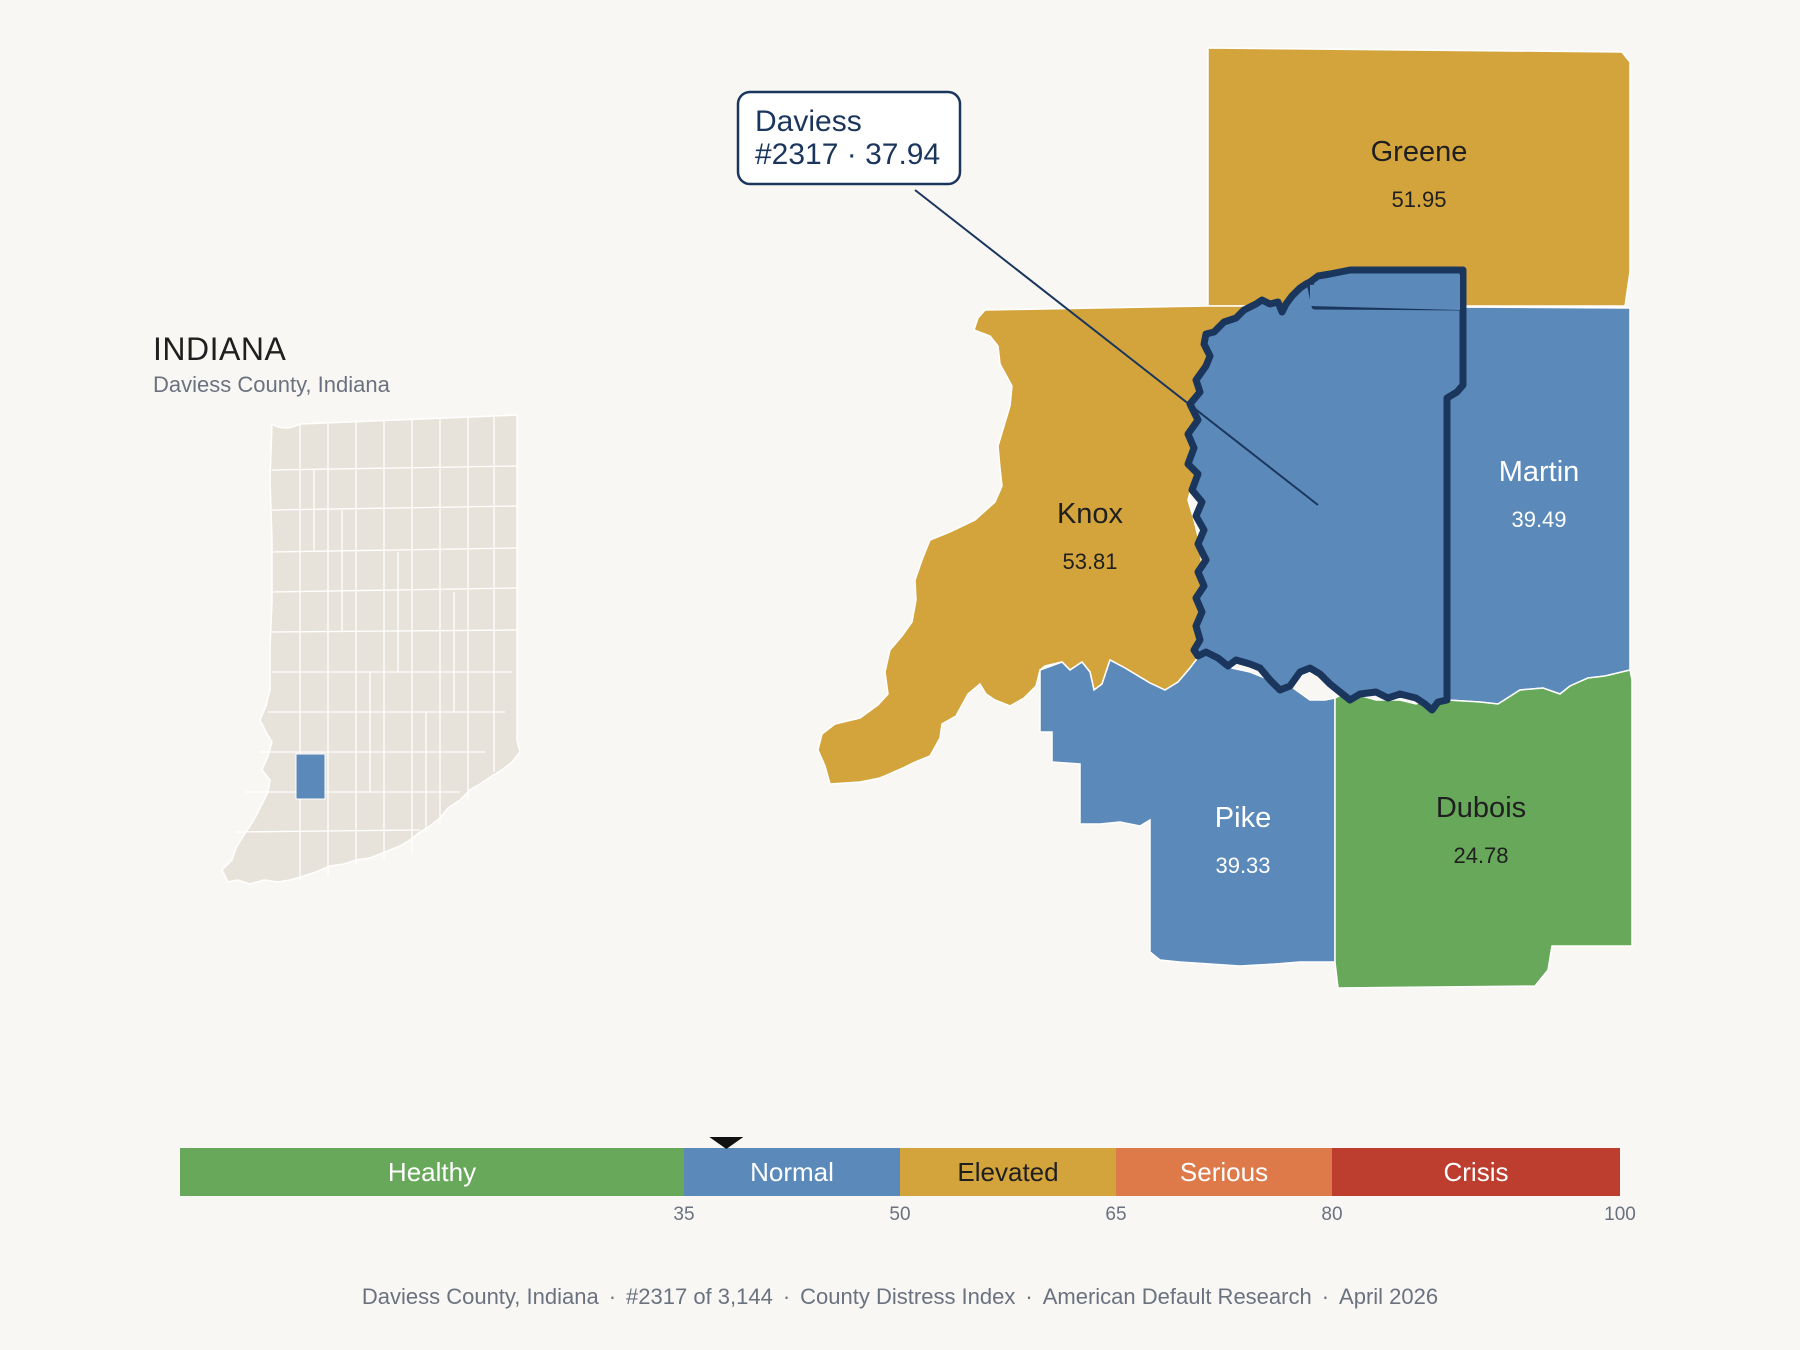 Image resolution: width=1800 pixels, height=1350 pixels. What do you see at coordinates (1243, 818) in the screenshot?
I see `label-pike-name: Pike` at bounding box center [1243, 818].